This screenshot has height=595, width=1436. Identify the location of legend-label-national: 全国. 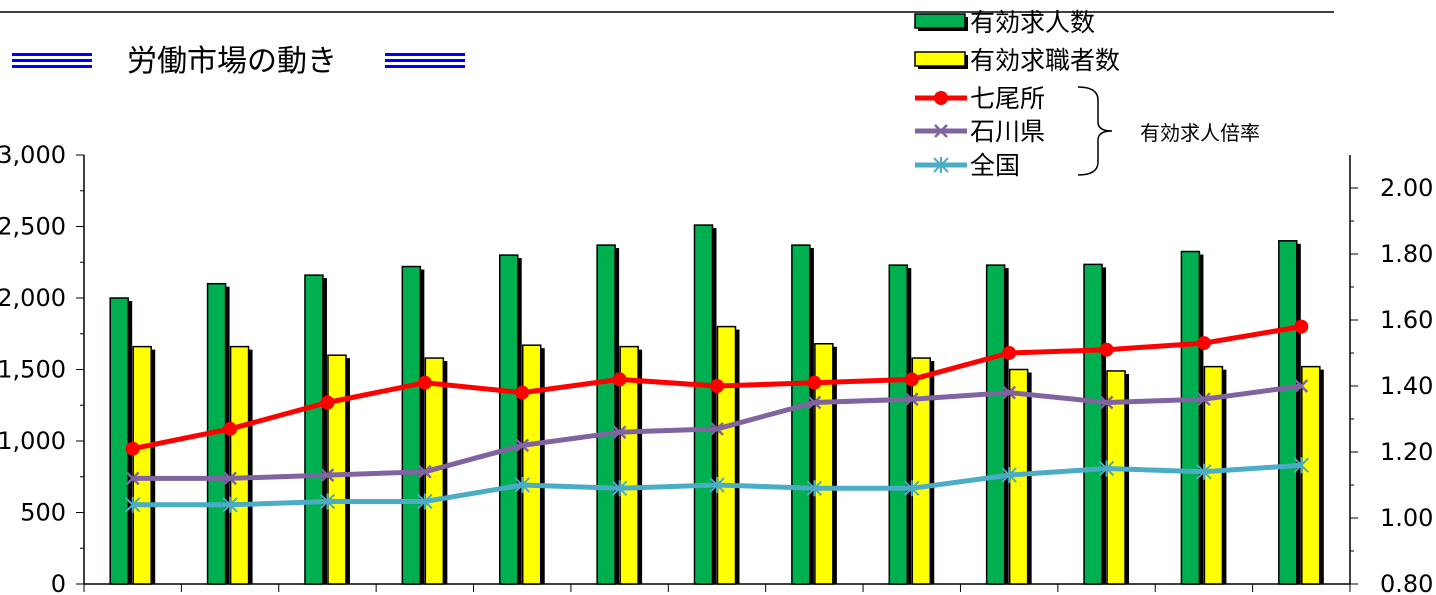
(995, 165).